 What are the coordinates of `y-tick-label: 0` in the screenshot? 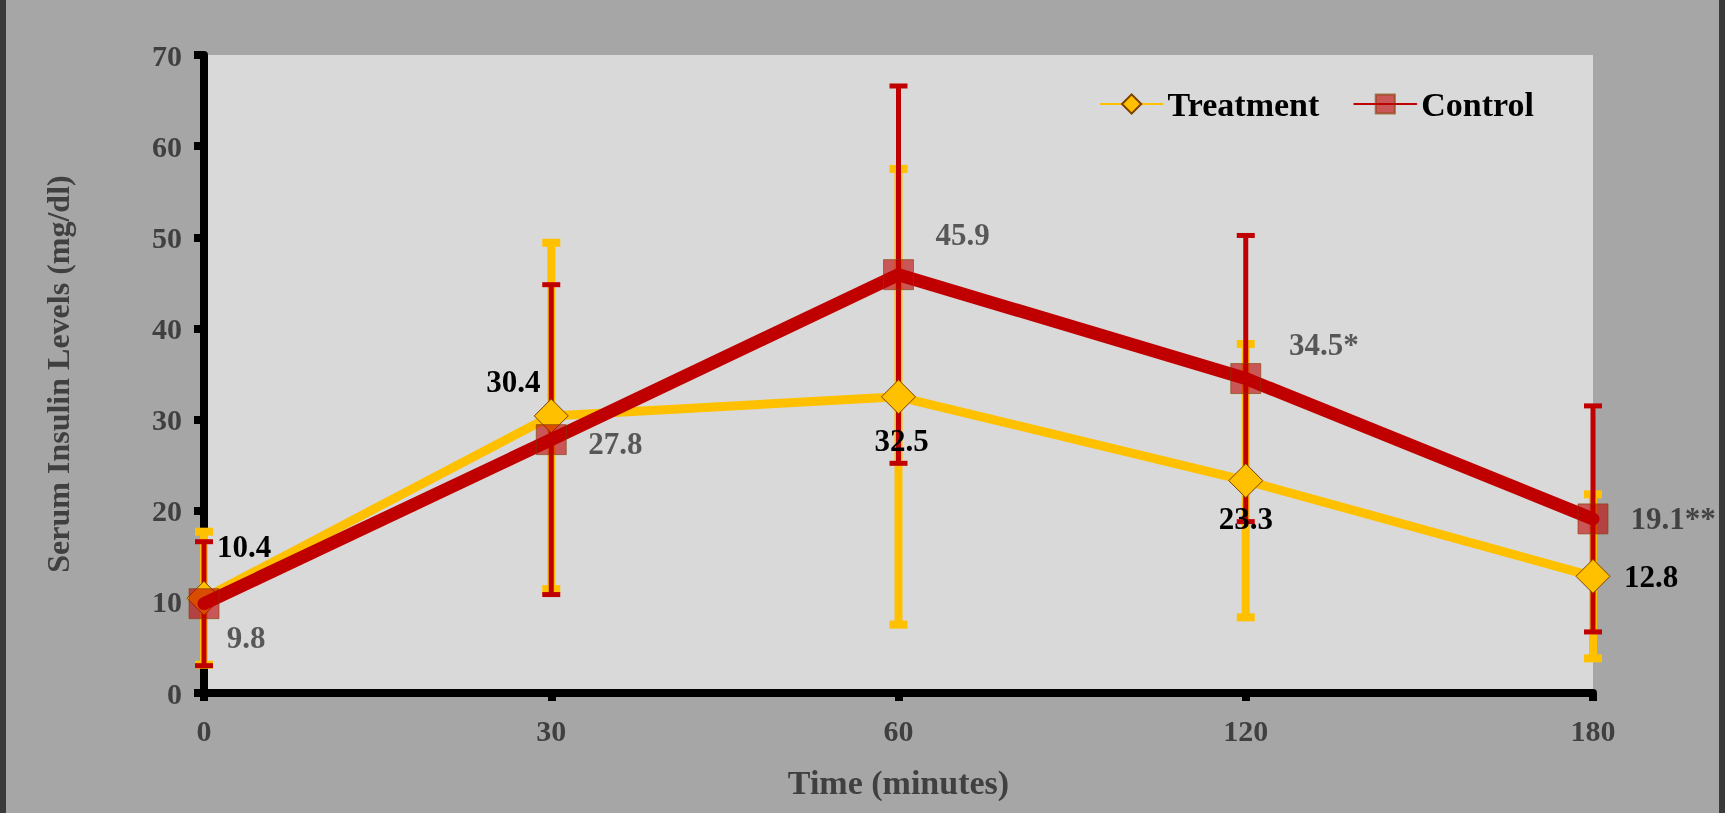 It's located at (174, 693).